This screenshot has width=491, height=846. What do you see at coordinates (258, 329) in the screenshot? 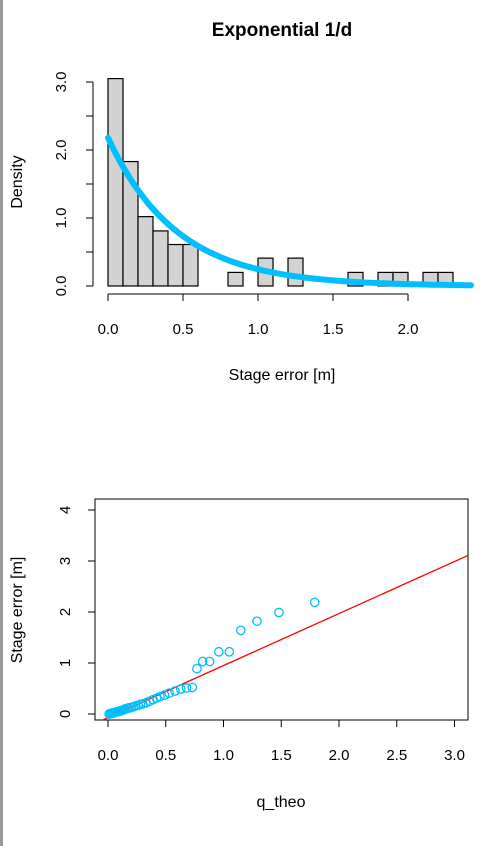
I see `histogram-x-tick-label: 1.0` at bounding box center [258, 329].